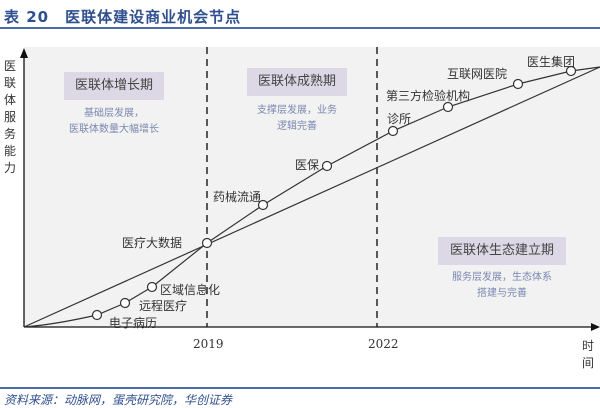  I want to click on x-tick-2019: 2019, so click(208, 344).